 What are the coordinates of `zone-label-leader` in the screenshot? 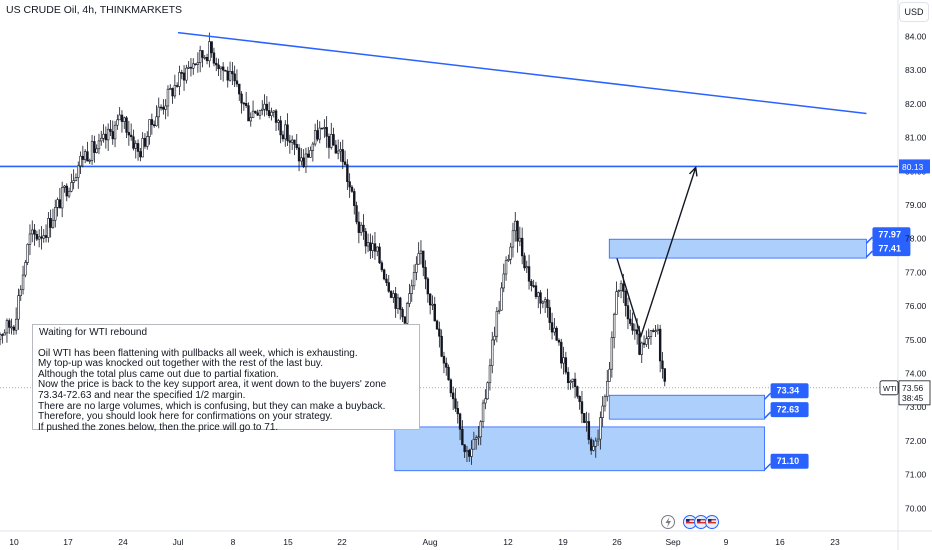 It's located at (768, 396).